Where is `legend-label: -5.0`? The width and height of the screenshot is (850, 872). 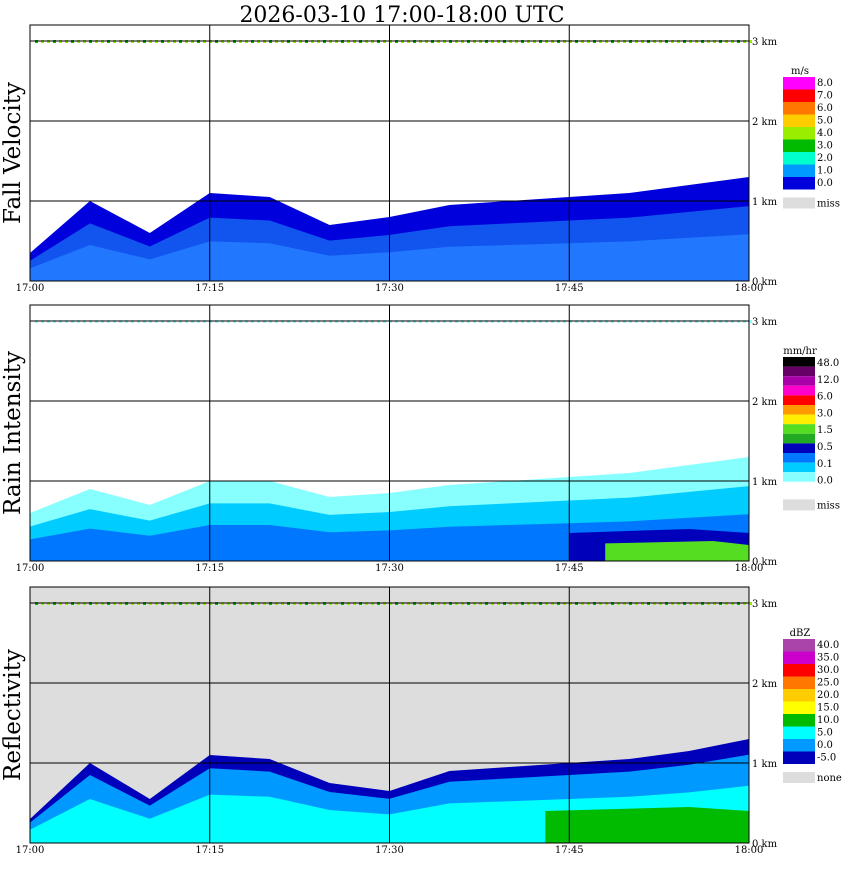
legend-label: -5.0 is located at coordinates (826, 758).